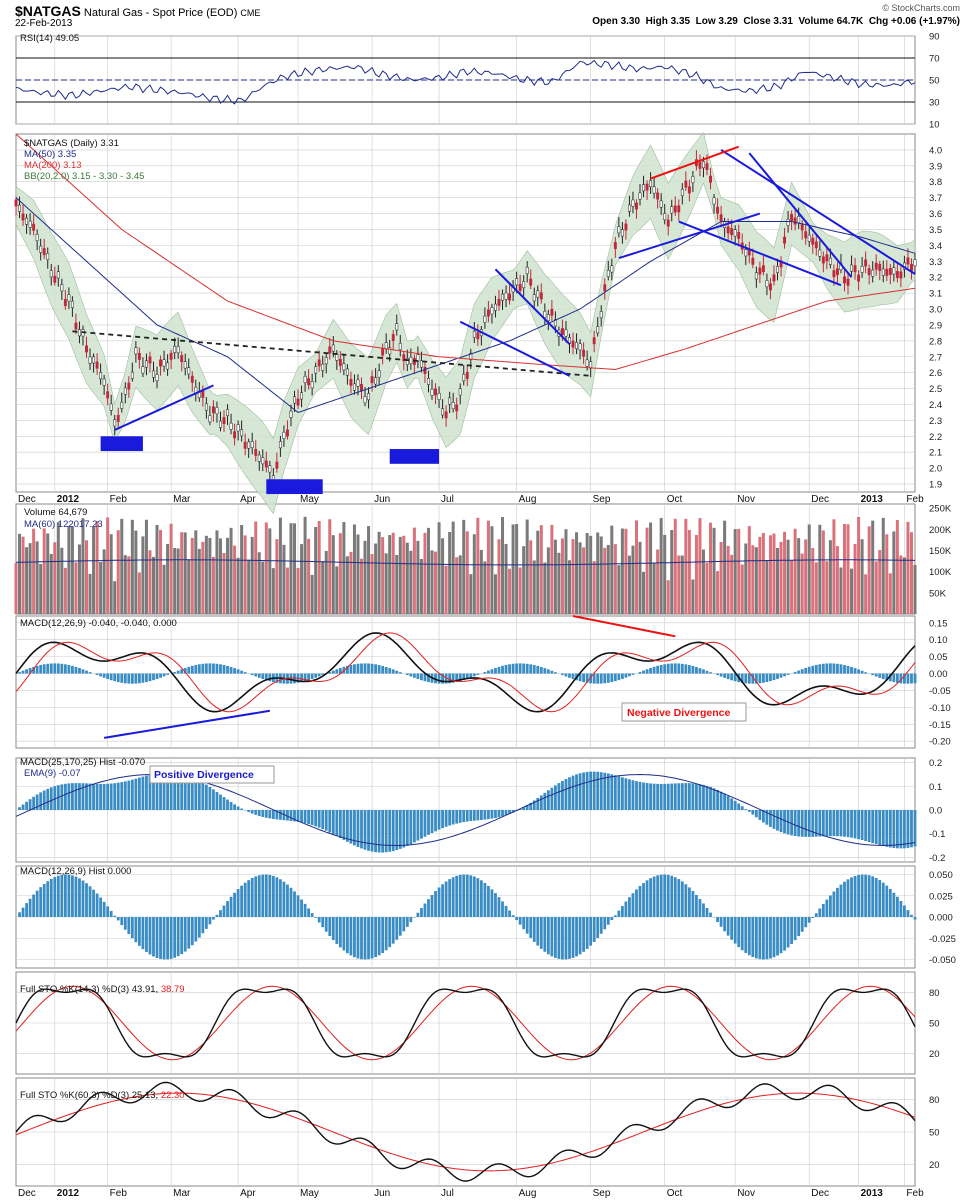 This screenshot has height=1200, width=975. Describe the element at coordinates (119, 1193) in the screenshot. I see `x-tick-label: Feb` at that location.